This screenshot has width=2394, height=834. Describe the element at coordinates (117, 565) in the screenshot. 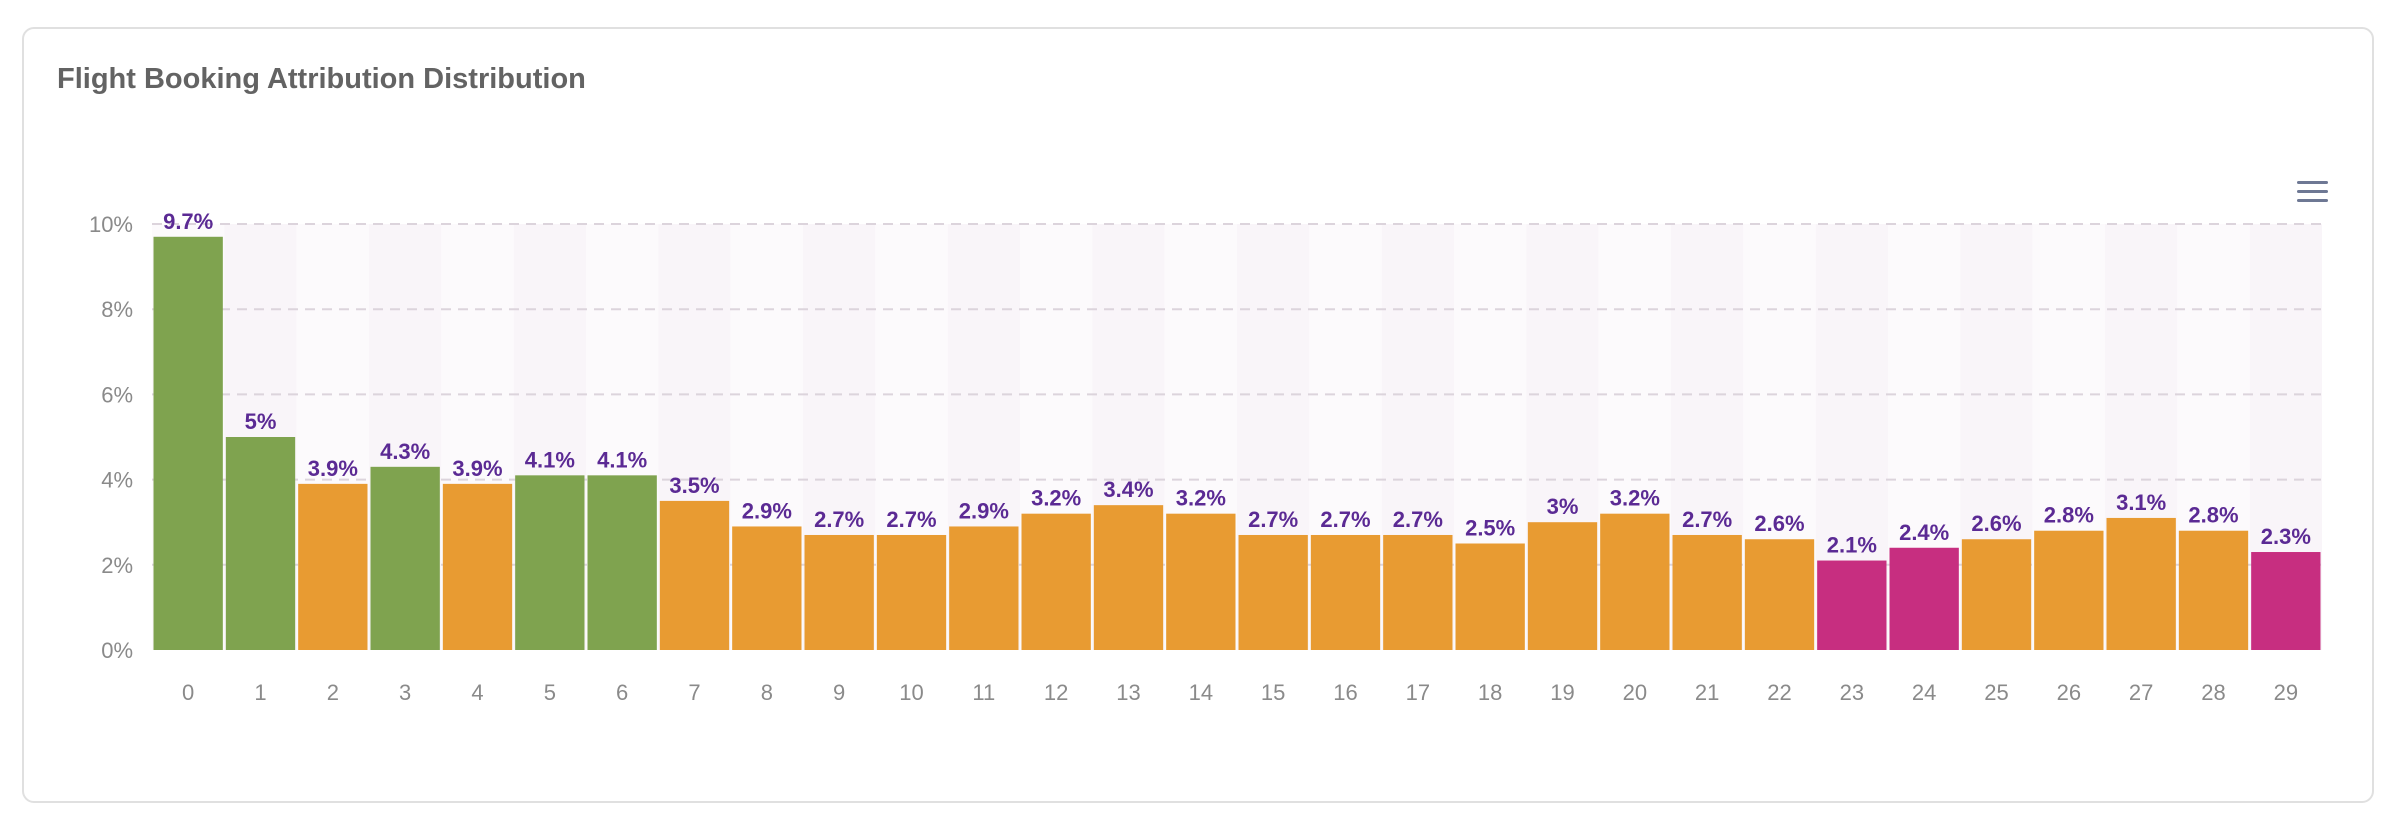

I see `y-tick-label: 2%` at that location.